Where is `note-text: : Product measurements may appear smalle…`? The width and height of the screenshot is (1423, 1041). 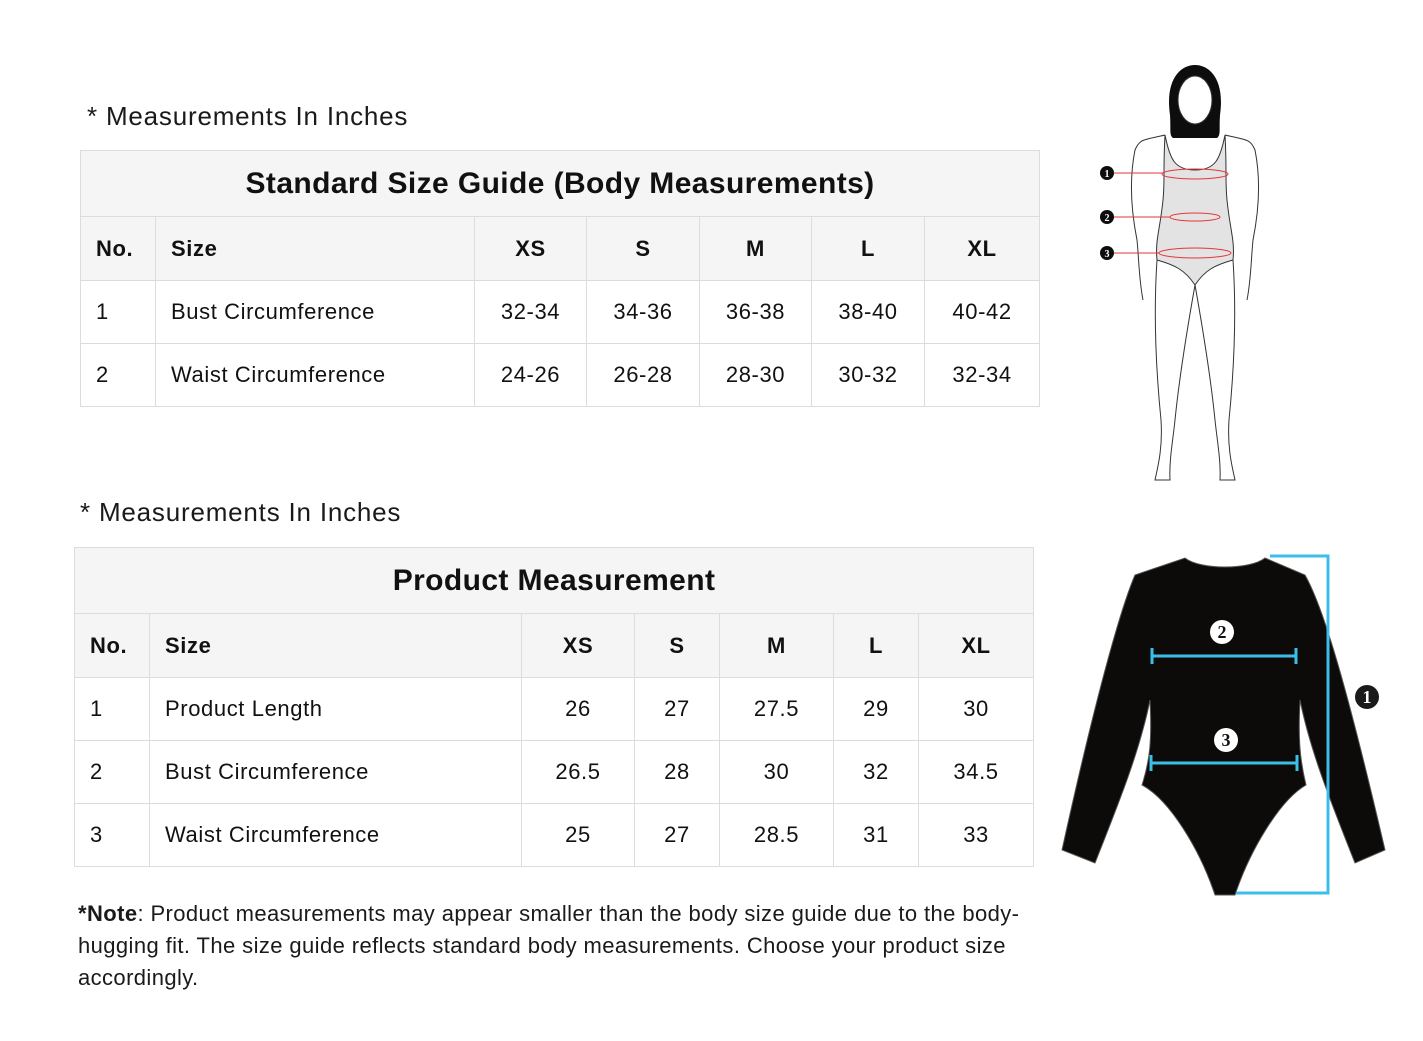 note-text: : Product measurements may appear smalle… is located at coordinates (549, 945).